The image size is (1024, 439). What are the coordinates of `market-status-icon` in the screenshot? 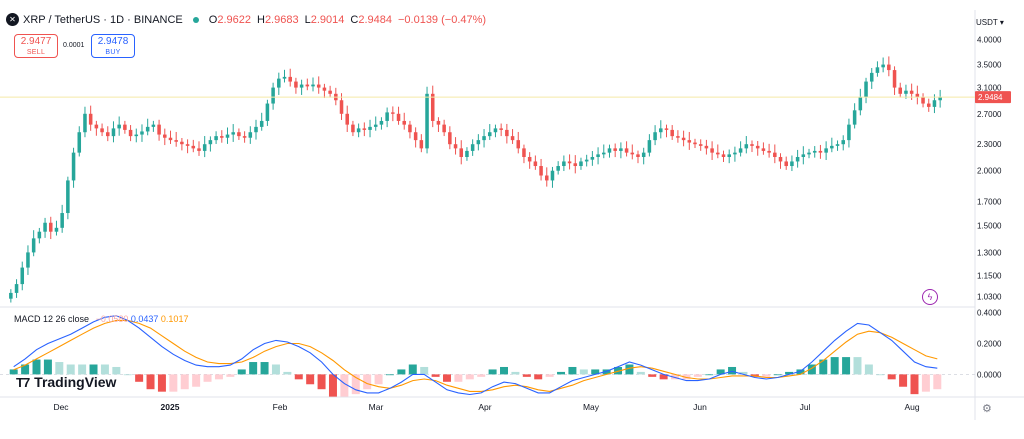 It's located at (195, 19).